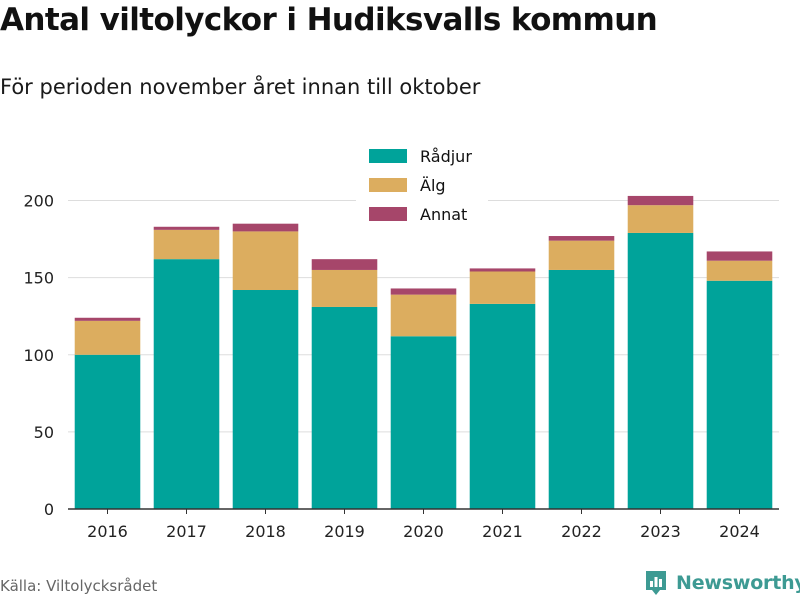  I want to click on legend: Rådjur Älg Annat, so click(422, 184).